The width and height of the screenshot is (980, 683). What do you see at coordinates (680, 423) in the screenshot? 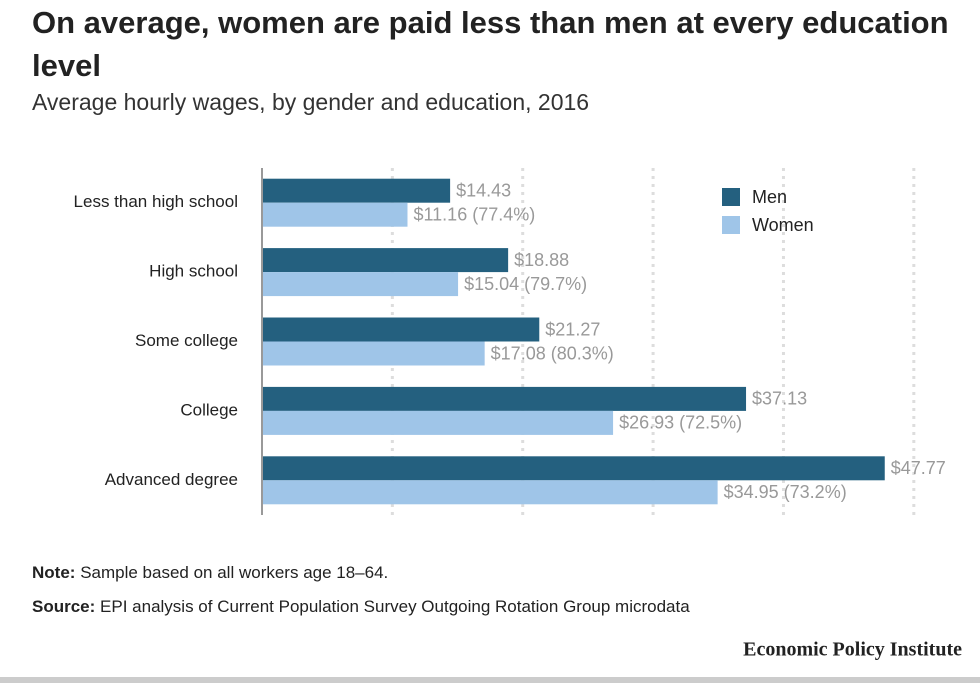
I see `value-label: $26.93 (72.5%)` at bounding box center [680, 423].